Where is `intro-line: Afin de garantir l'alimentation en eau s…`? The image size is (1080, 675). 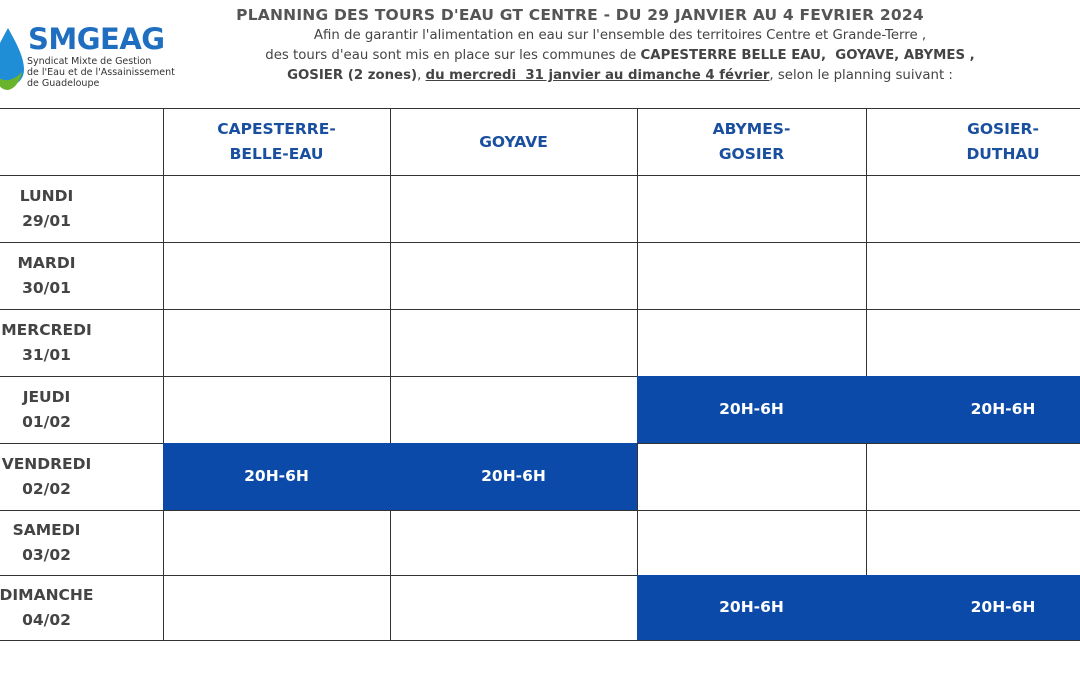 intro-line: Afin de garantir l'alimentation en eau s… is located at coordinates (620, 36).